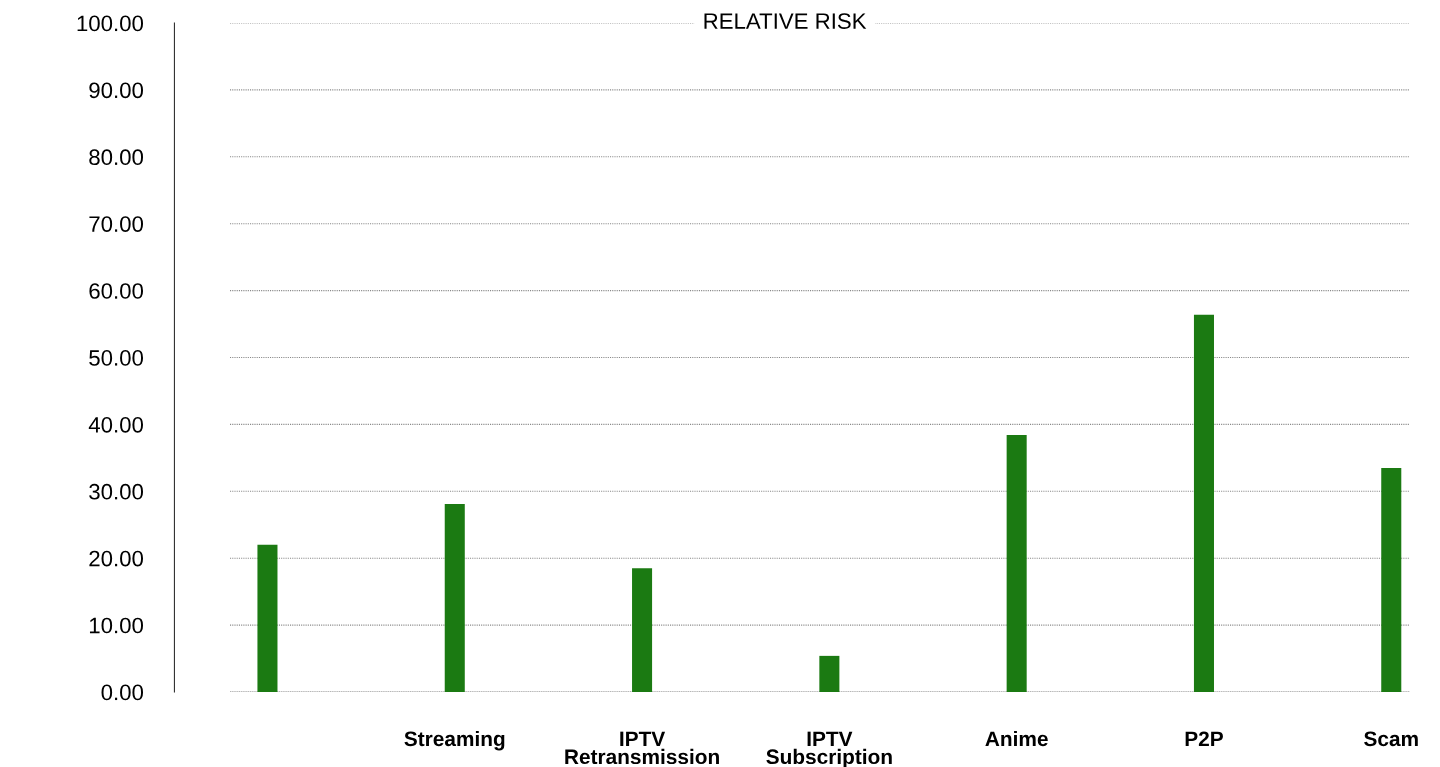 Image resolution: width=1440 pixels, height=767 pixels. Describe the element at coordinates (116, 291) in the screenshot. I see `y-tick-label: 60.00` at that location.